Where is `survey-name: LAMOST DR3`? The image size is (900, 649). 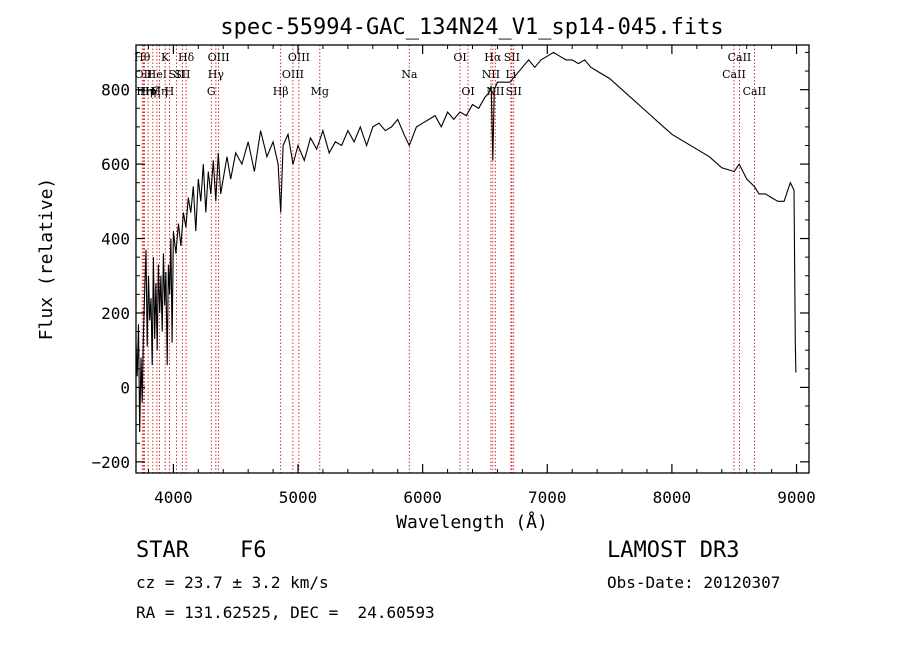
survey-name: LAMOST DR3 is located at coordinates (673, 550).